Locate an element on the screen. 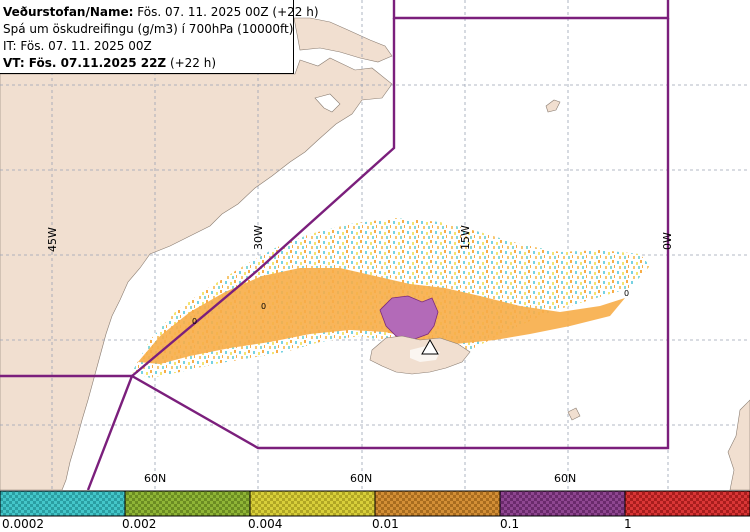 The image size is (750, 532). jan-mayen-island is located at coordinates (553, 106).